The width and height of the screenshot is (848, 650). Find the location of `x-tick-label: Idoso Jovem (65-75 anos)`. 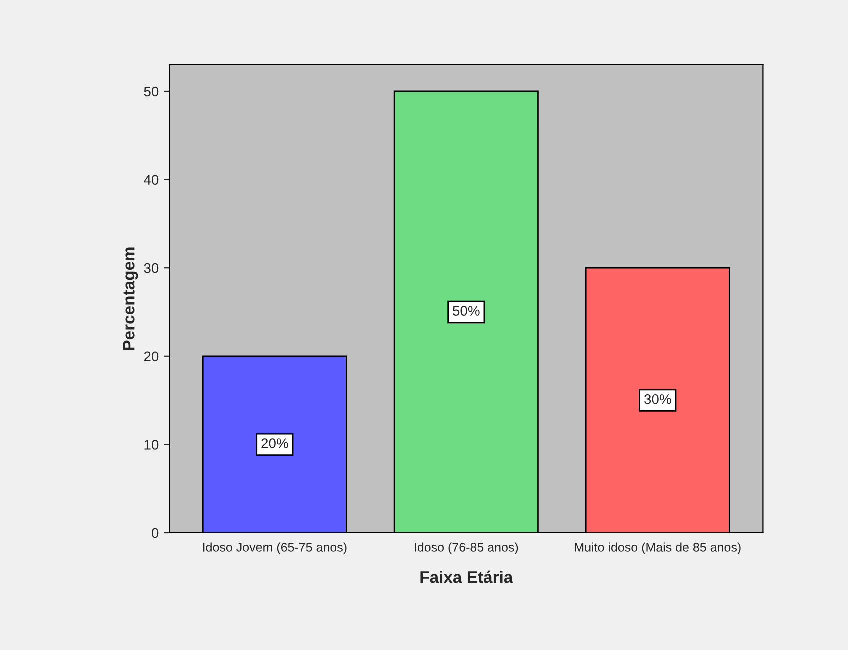

x-tick-label: Idoso Jovem (65-75 anos) is located at coordinates (275, 548).